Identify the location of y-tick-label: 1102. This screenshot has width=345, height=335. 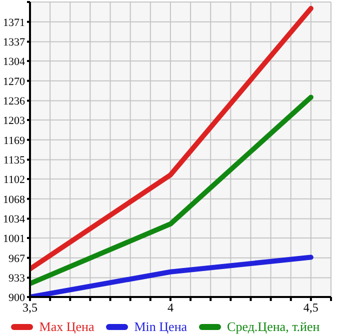
(14, 180).